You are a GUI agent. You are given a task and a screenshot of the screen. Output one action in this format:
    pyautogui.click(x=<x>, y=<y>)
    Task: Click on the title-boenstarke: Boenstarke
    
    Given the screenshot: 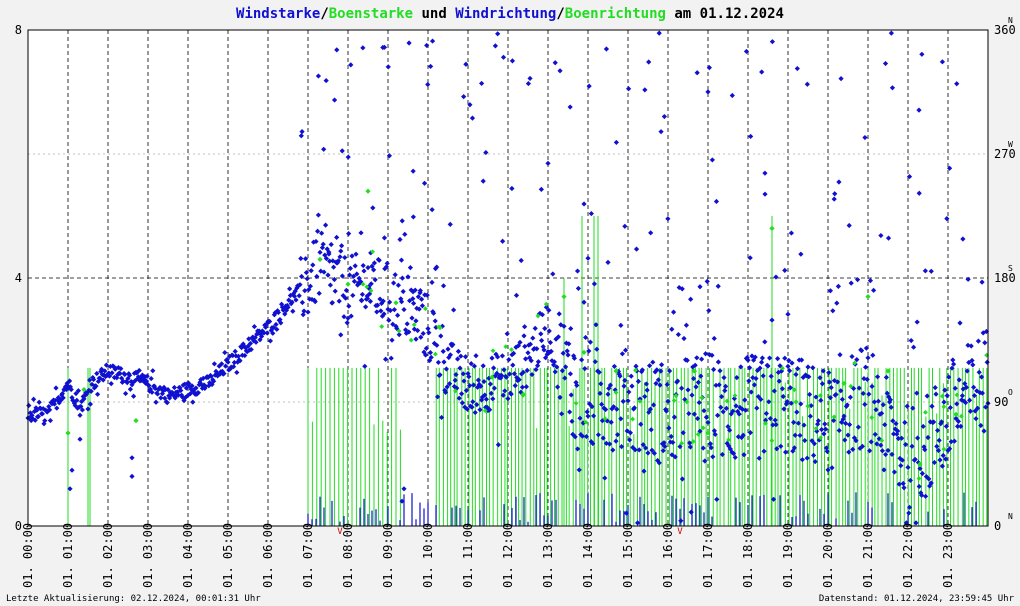 What is the action you would take?
    pyautogui.click(x=371, y=14)
    